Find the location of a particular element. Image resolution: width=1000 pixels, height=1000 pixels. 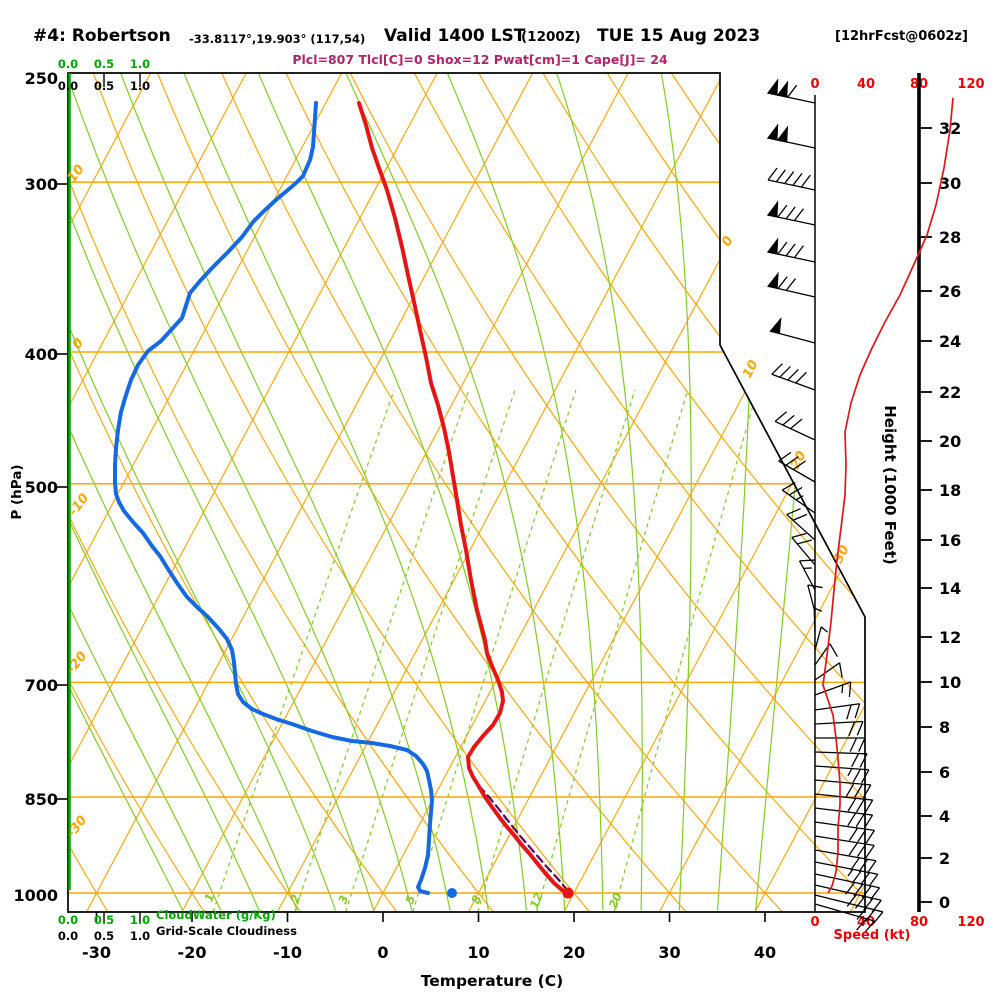

svg-text: 300 is located at coordinates (41, 184).